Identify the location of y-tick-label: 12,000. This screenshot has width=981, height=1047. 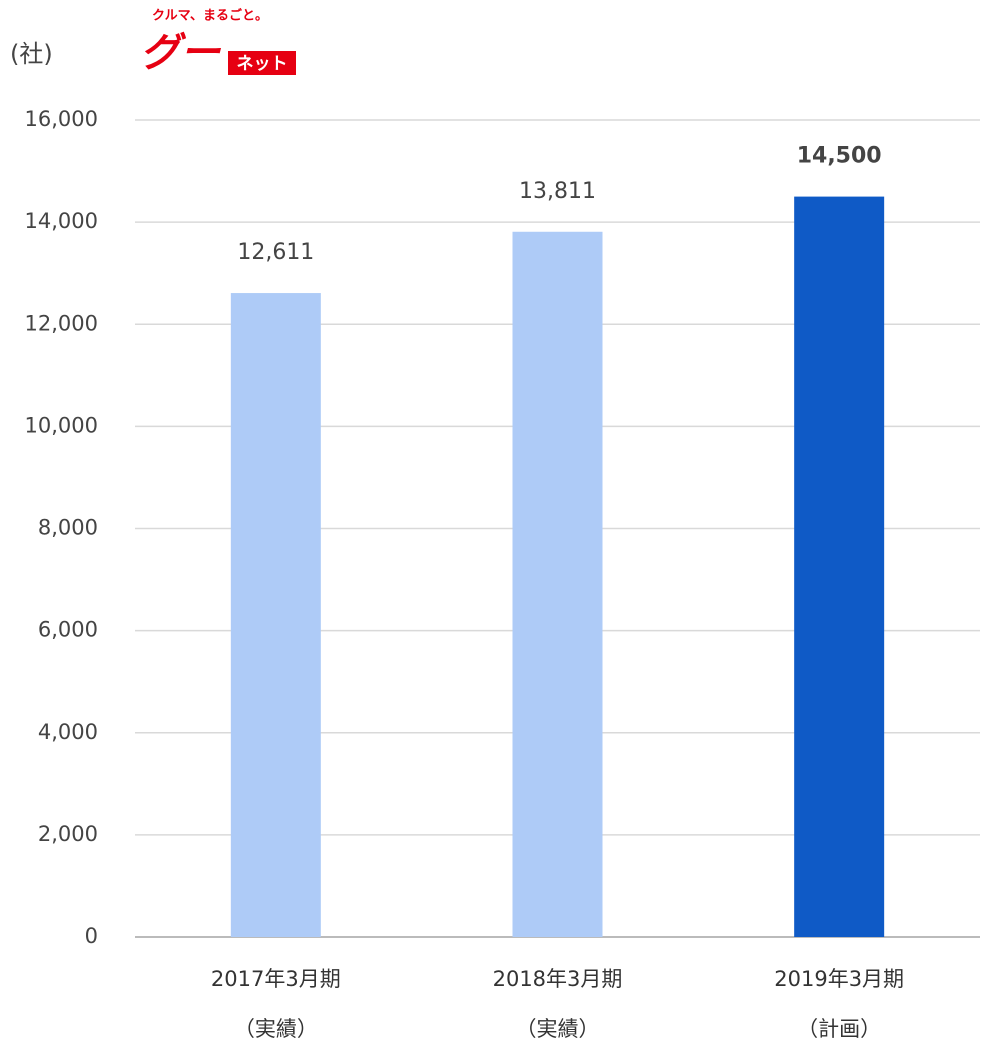
(61, 323).